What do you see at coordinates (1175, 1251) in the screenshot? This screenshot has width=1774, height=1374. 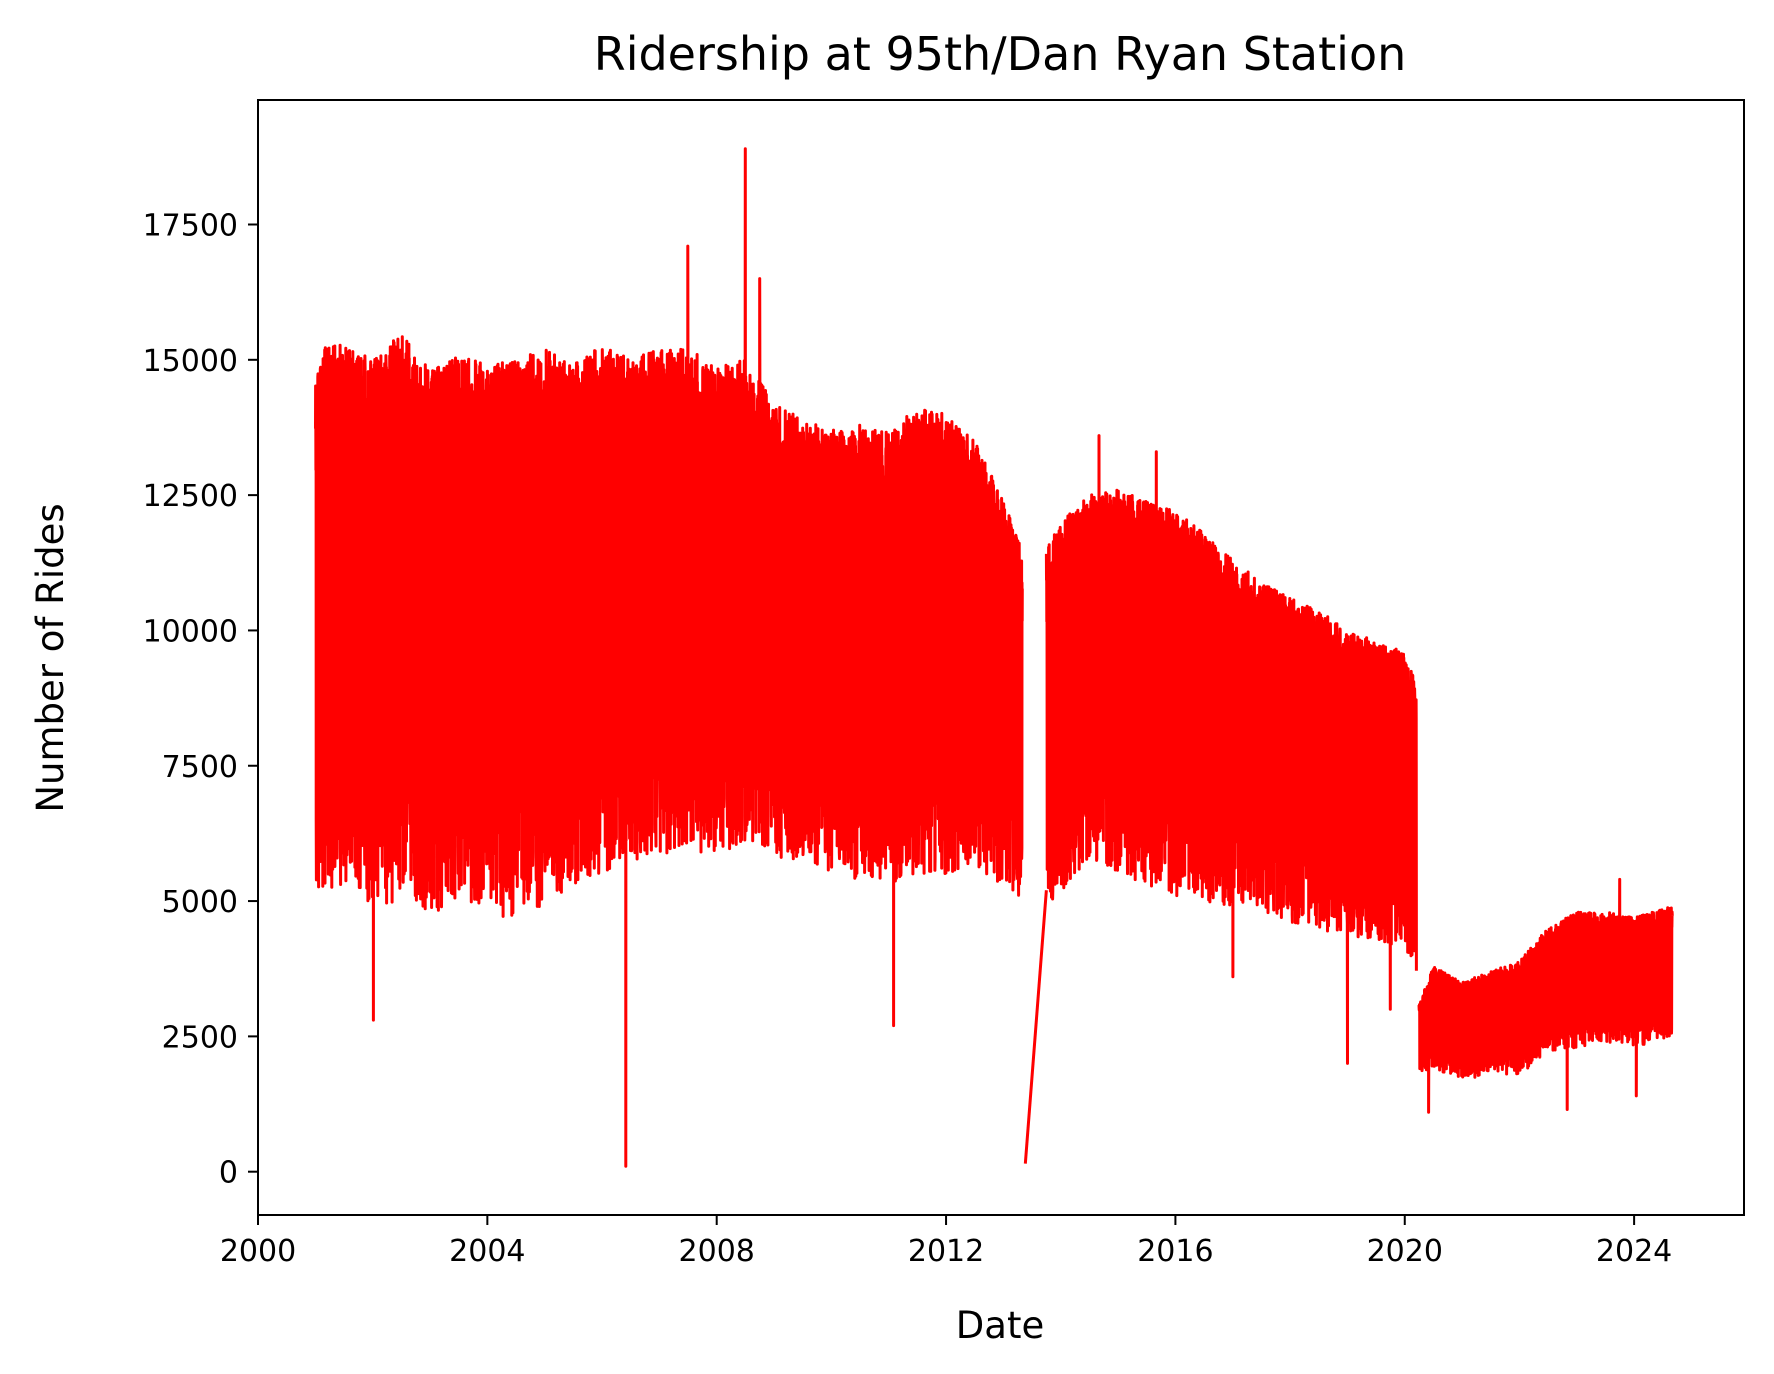 I see `x-tick-label: 2016` at bounding box center [1175, 1251].